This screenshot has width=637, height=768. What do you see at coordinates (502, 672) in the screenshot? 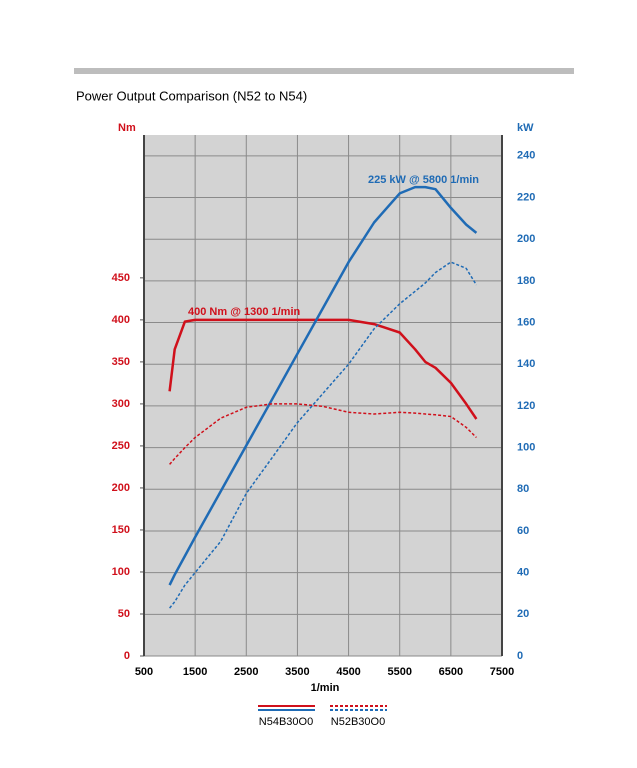
I see `x-tick-label: 7500` at bounding box center [502, 672].